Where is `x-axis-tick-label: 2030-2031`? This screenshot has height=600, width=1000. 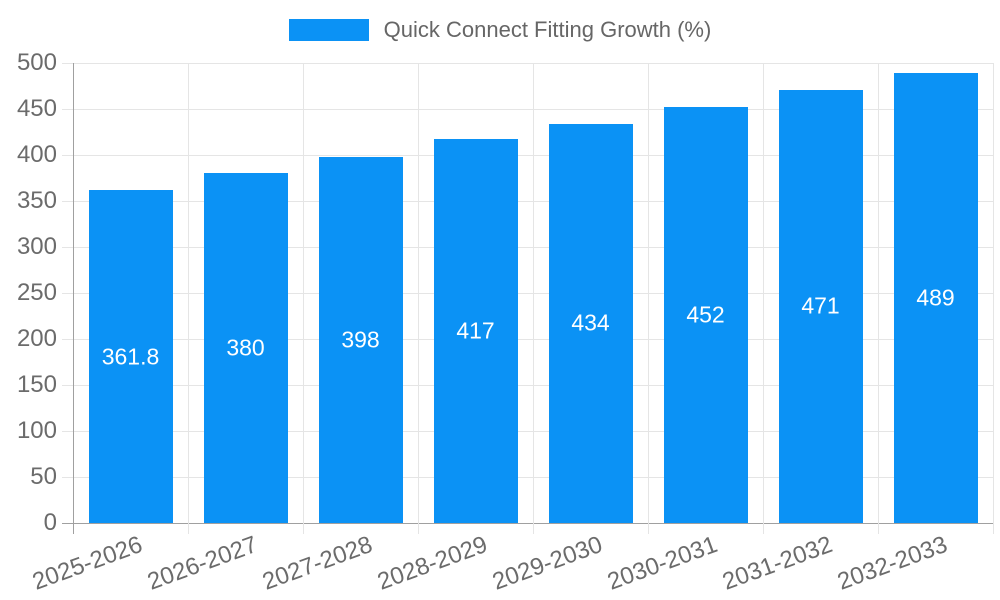 x-axis-tick-label: 2030-2031 is located at coordinates (662, 563).